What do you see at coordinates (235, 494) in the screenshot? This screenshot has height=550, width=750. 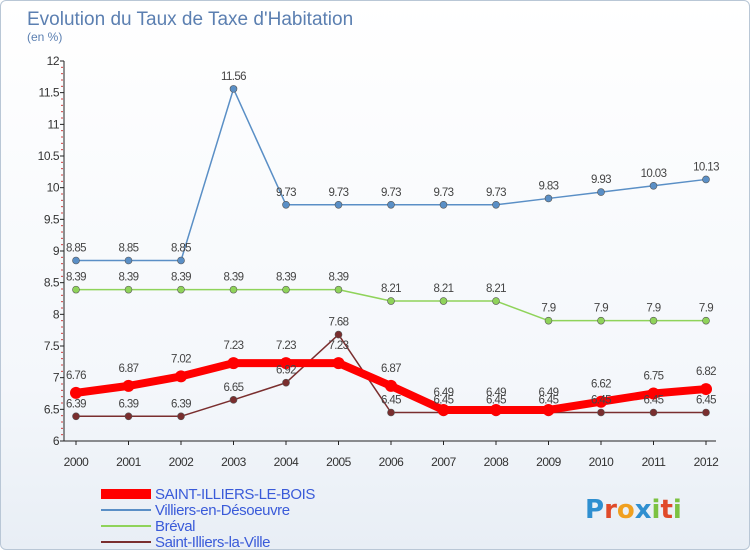 I see `legend-label: SAINT-ILLIERS-LE-BOIS` at bounding box center [235, 494].